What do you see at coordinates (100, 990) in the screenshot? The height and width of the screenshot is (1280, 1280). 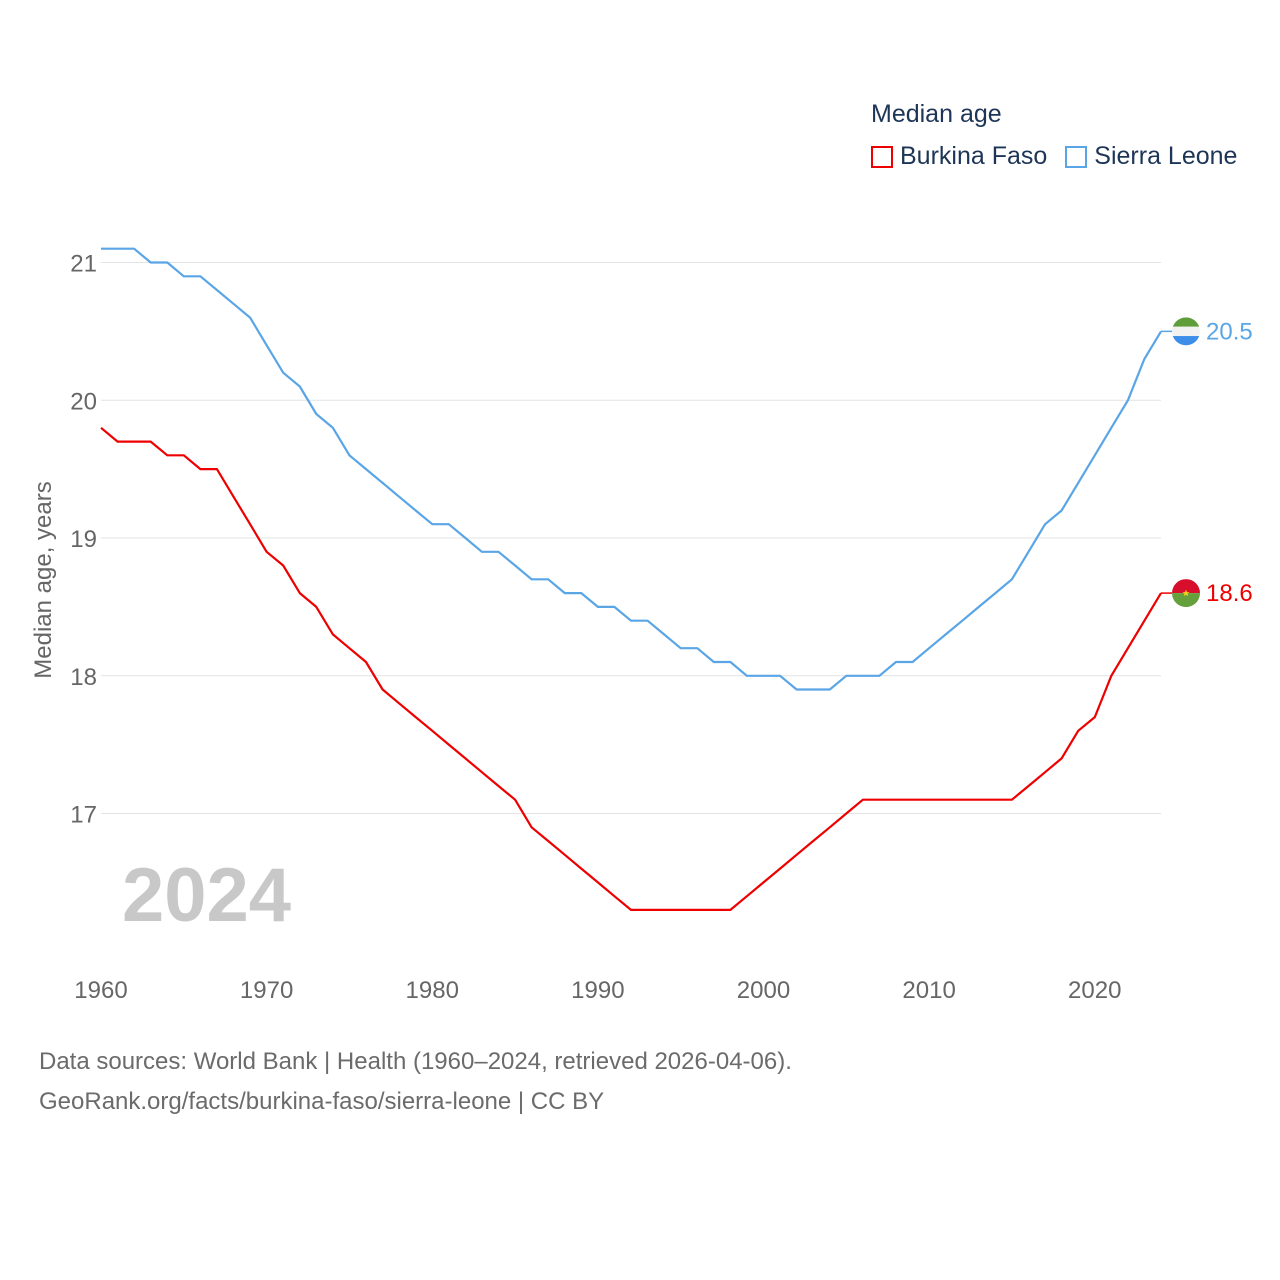 I see `x-tick-label: 1960` at bounding box center [100, 990].